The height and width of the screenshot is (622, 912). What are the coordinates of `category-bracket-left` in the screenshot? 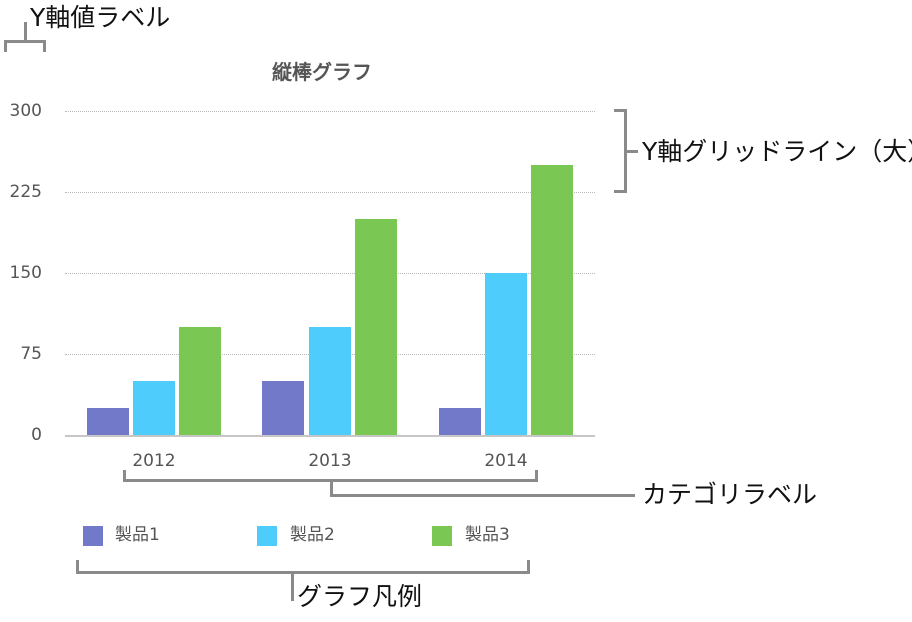 It's located at (124, 476).